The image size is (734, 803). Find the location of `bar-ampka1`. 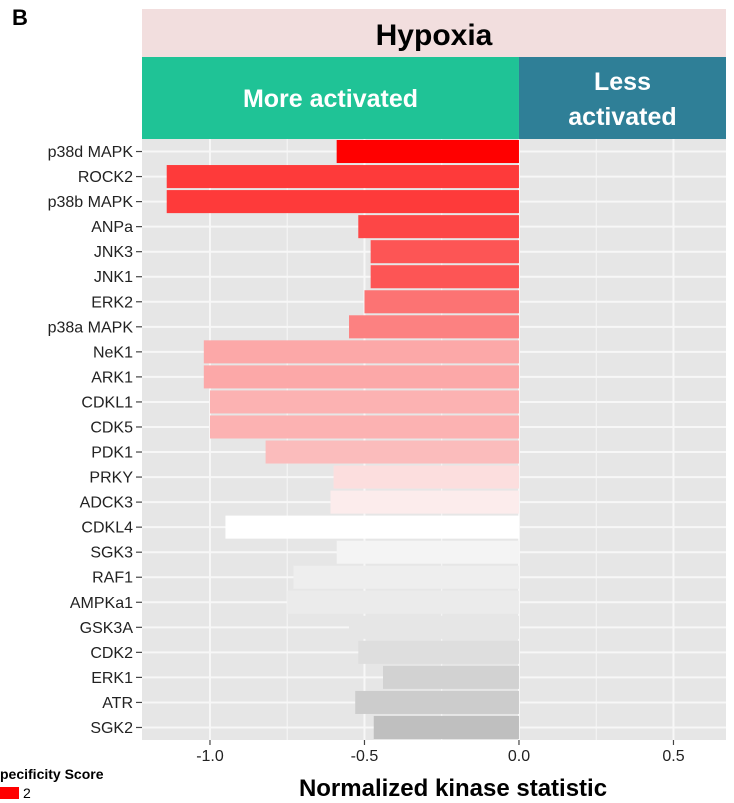

bar-ampka1 is located at coordinates (403, 602).